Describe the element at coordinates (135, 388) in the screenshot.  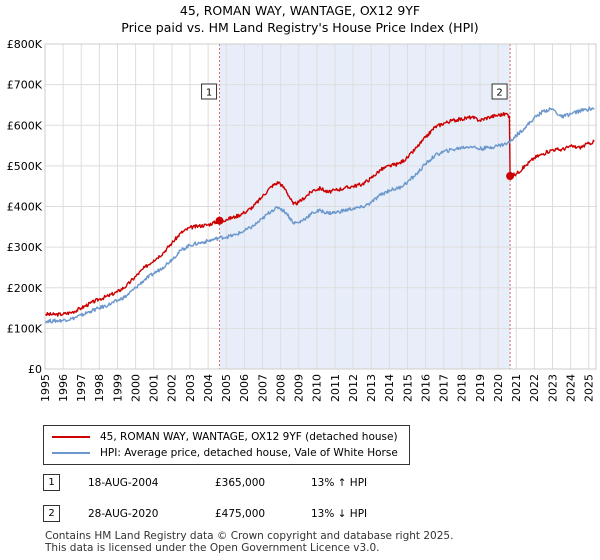
I see `x-tick-label: 2000` at that location.